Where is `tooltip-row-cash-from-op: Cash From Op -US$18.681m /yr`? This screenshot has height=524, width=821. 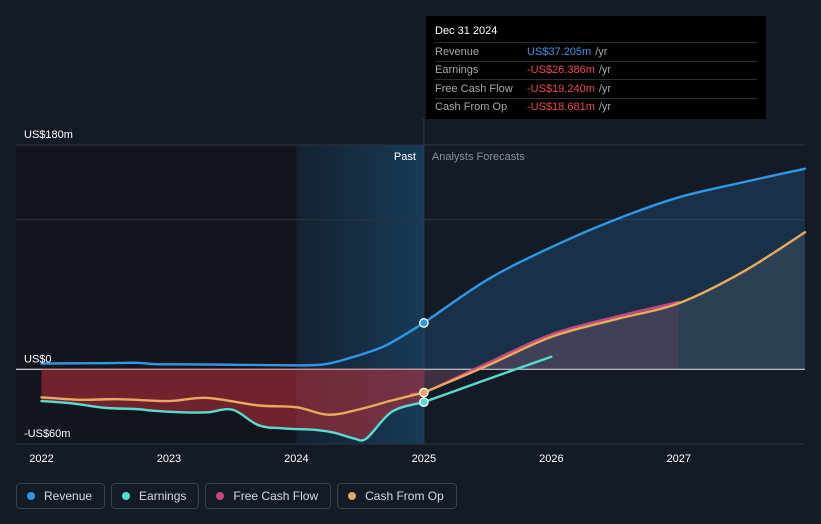 tooltip-row-cash-from-op: Cash From Op -US$18.681m /yr is located at coordinates (596, 107).